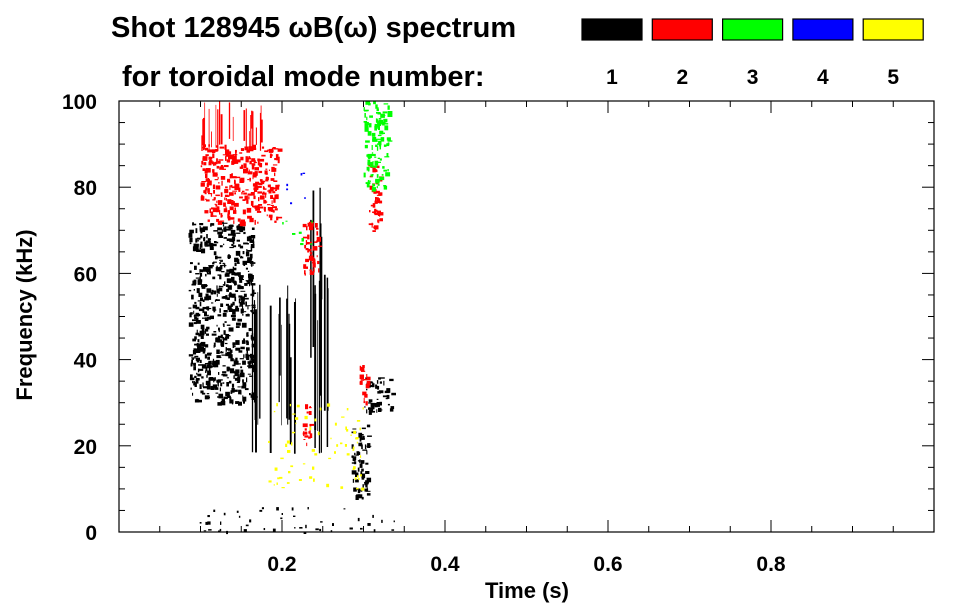  Describe the element at coordinates (682, 77) in the screenshot. I see `legend-label-mode-2: 2` at that location.